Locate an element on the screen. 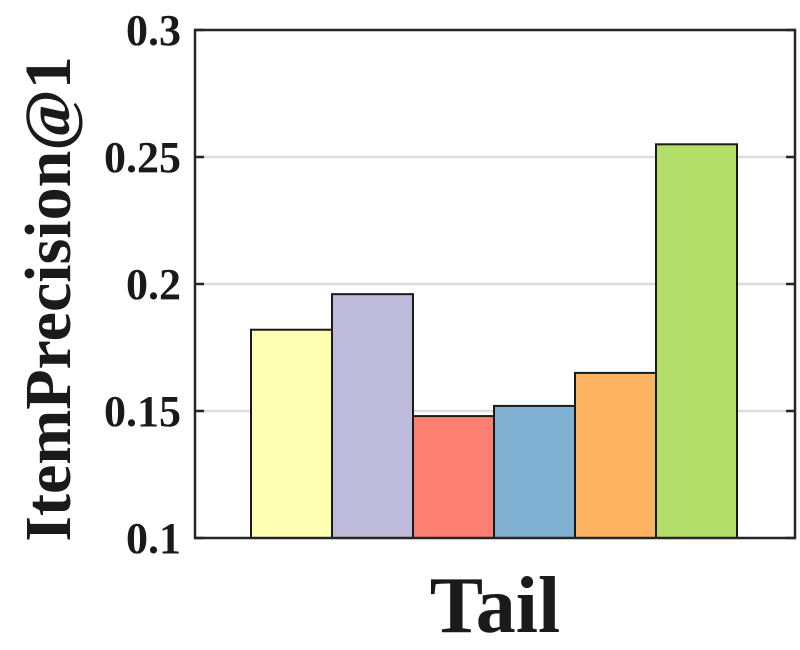 Image resolution: width=800 pixels, height=650 pixels. y-tick-label: 0.2 is located at coordinates (153, 284).